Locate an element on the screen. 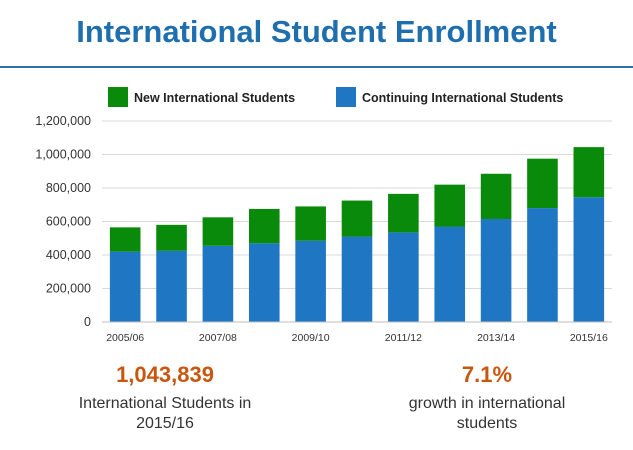  stat-value: 1,043,839 is located at coordinates (165, 374).